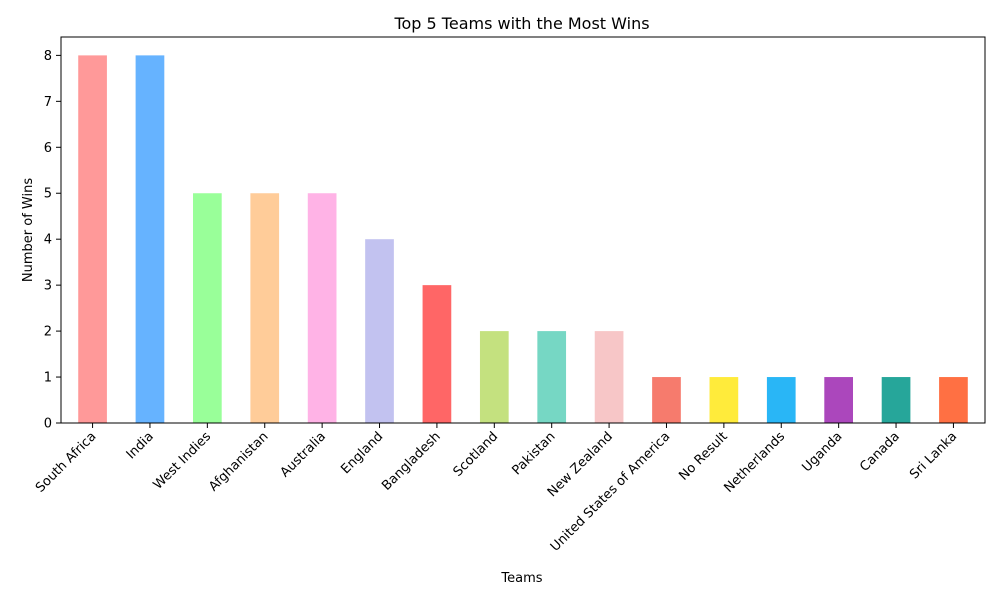  What do you see at coordinates (48, 194) in the screenshot?
I see `y-tick-label: 5` at bounding box center [48, 194].